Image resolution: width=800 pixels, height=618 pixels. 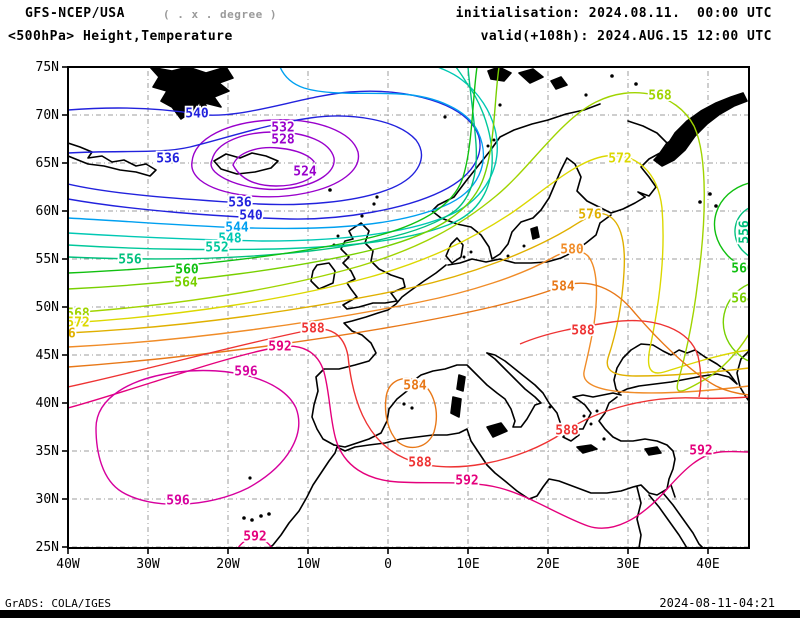 I want to click on coast-scandinavia, so click(x=538, y=181).